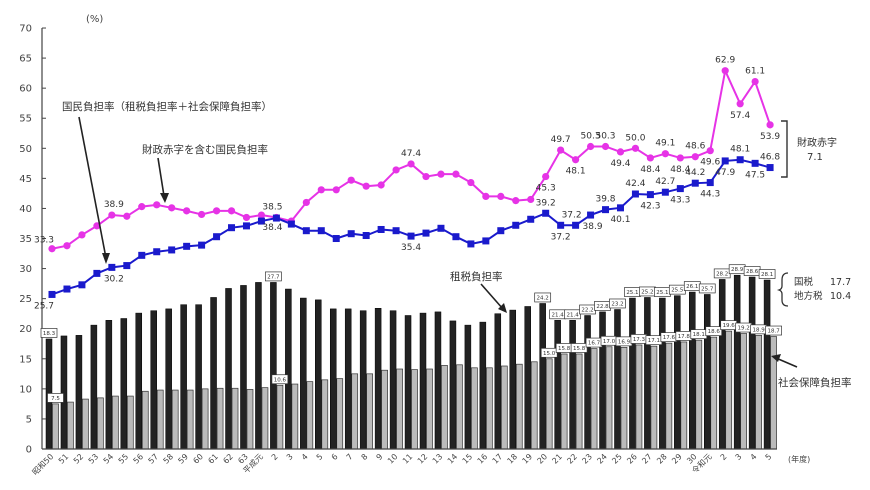 The image size is (870, 490). Describe the element at coordinates (804, 282) in the screenshot. I see `national-tax-label: 国税` at that location.